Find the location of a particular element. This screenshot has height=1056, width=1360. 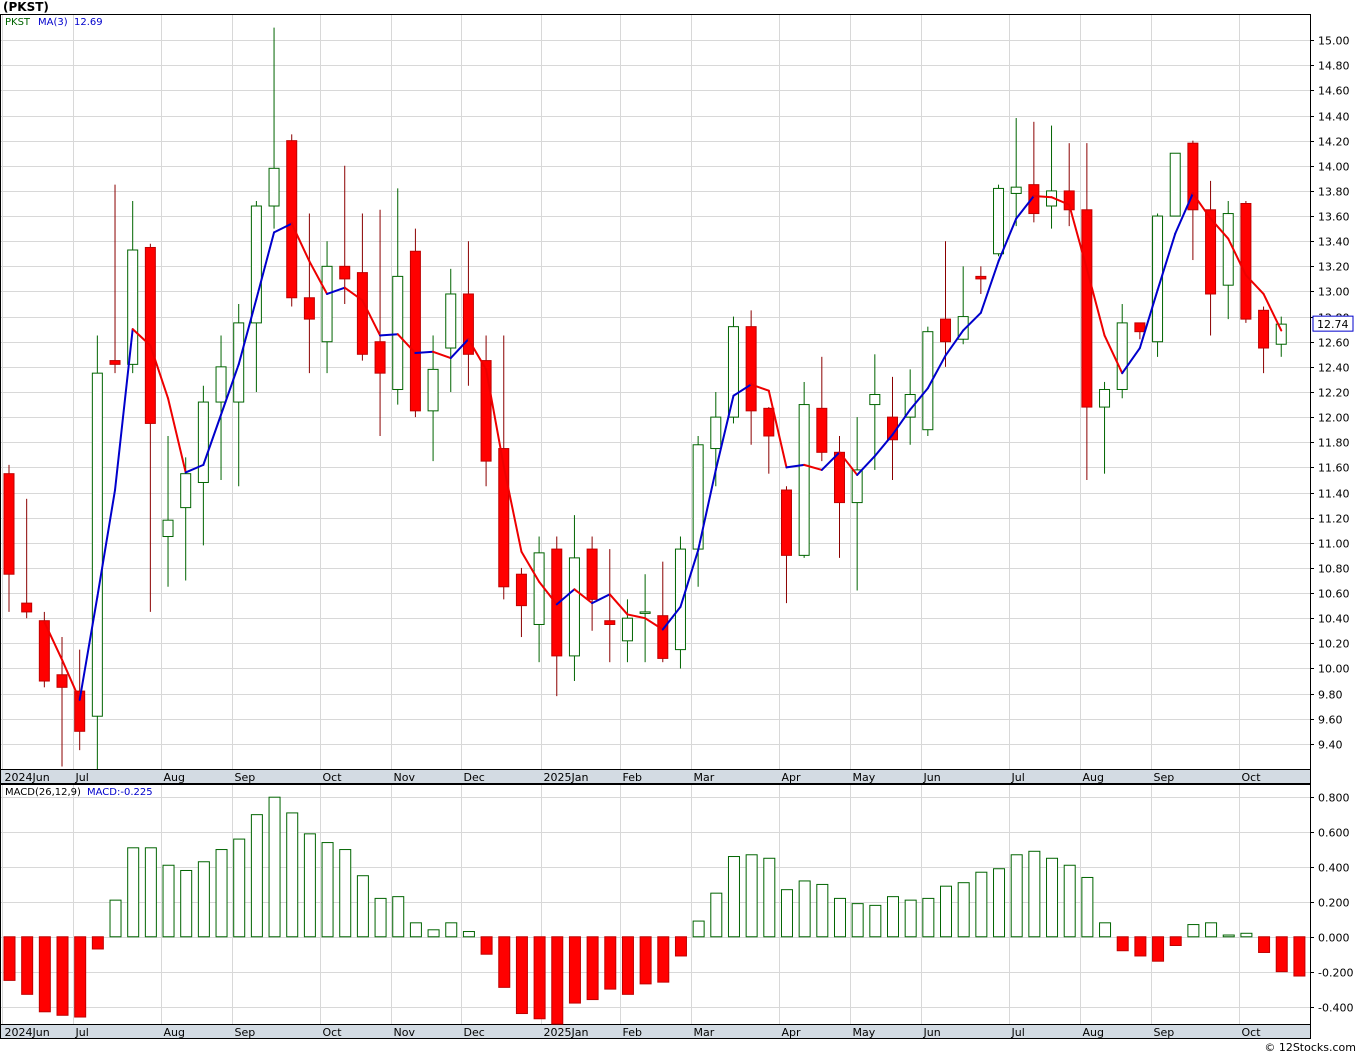

price-y-tick-label: 12.60 is located at coordinates (1334, 343).